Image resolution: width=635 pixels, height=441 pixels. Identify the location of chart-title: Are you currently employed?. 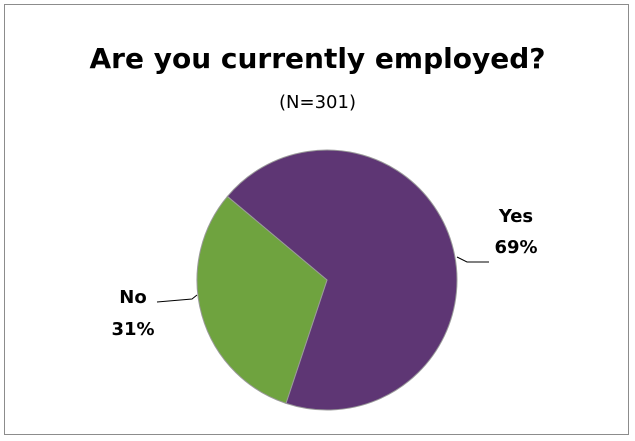
(317, 58).